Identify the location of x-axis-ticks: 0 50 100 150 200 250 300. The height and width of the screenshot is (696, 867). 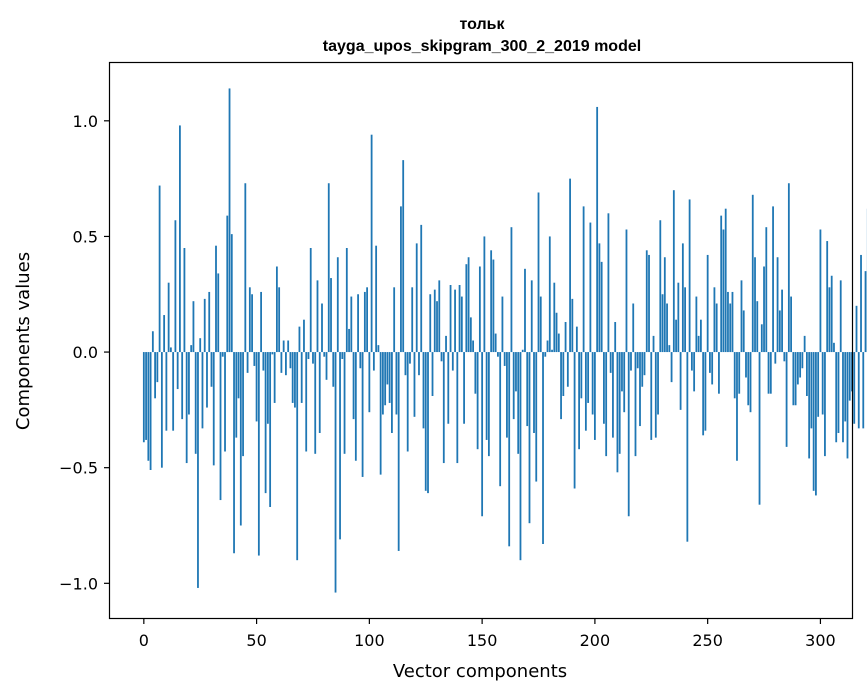
(487, 634).